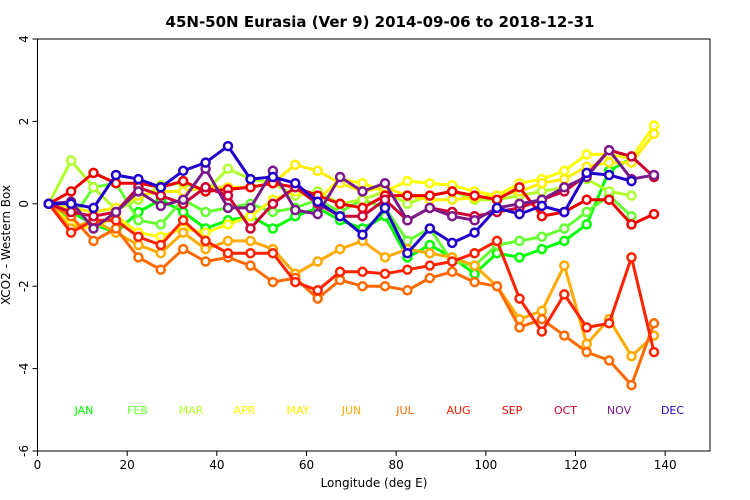 The height and width of the screenshot is (500, 750). Describe the element at coordinates (6, 245) in the screenshot. I see `y-axis-label: XCO2 - Western Box` at that location.